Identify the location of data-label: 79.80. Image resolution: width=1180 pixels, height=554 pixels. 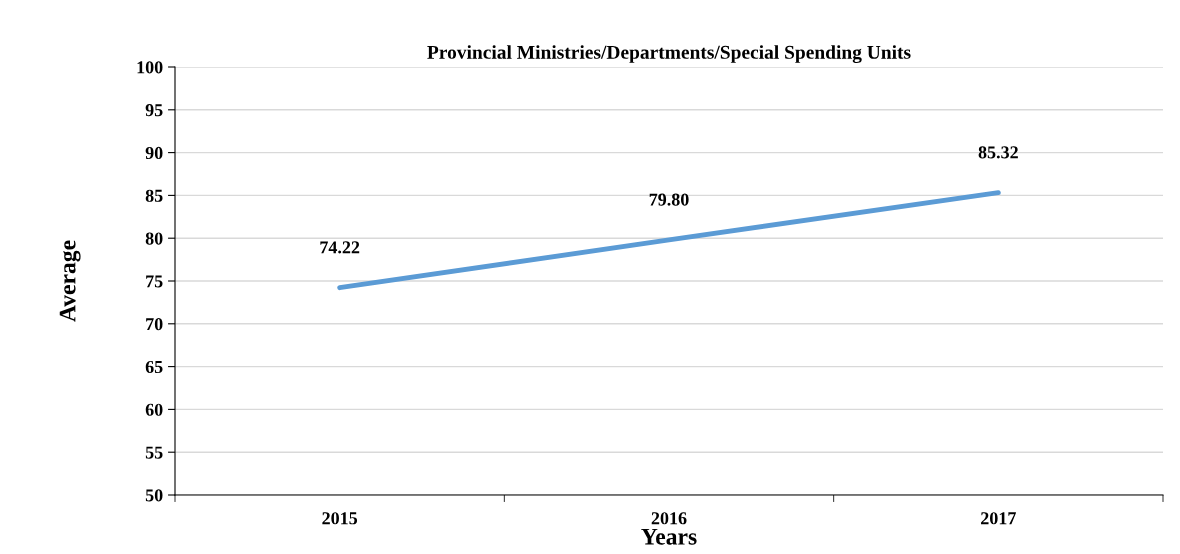
(669, 199).